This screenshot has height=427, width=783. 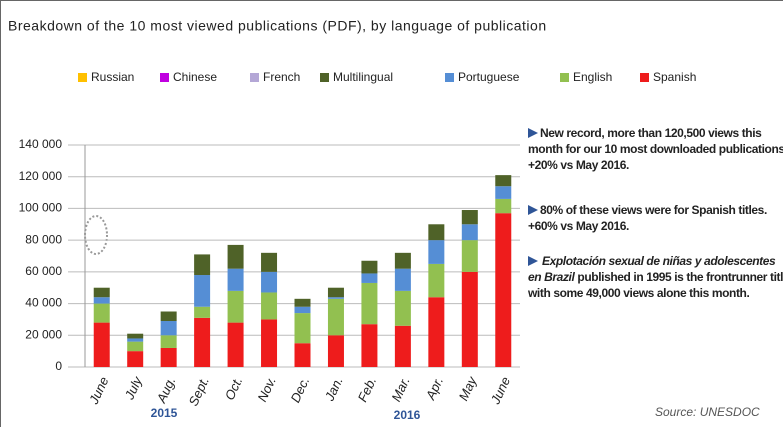 What do you see at coordinates (195, 77) in the screenshot?
I see `legend-label: Chinese` at bounding box center [195, 77].